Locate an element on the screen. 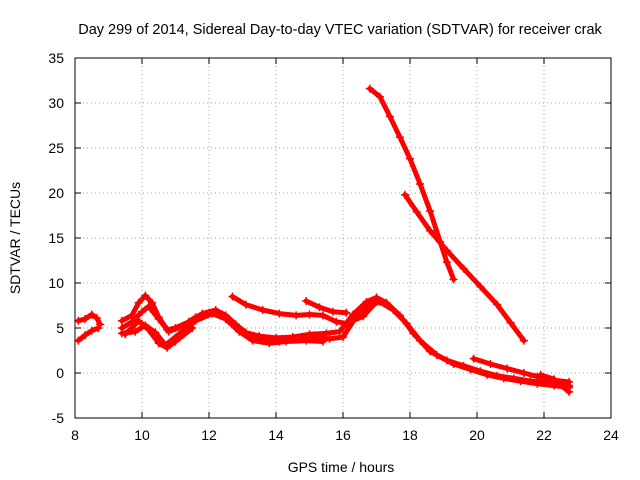 This screenshot has width=640, height=480. series-line is located at coordinates (412, 184).